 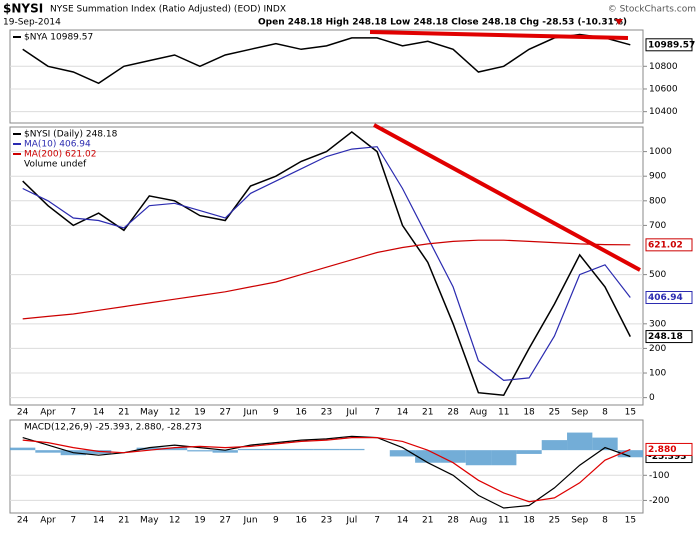 I want to click on down-arrow, so click(x=619, y=22).